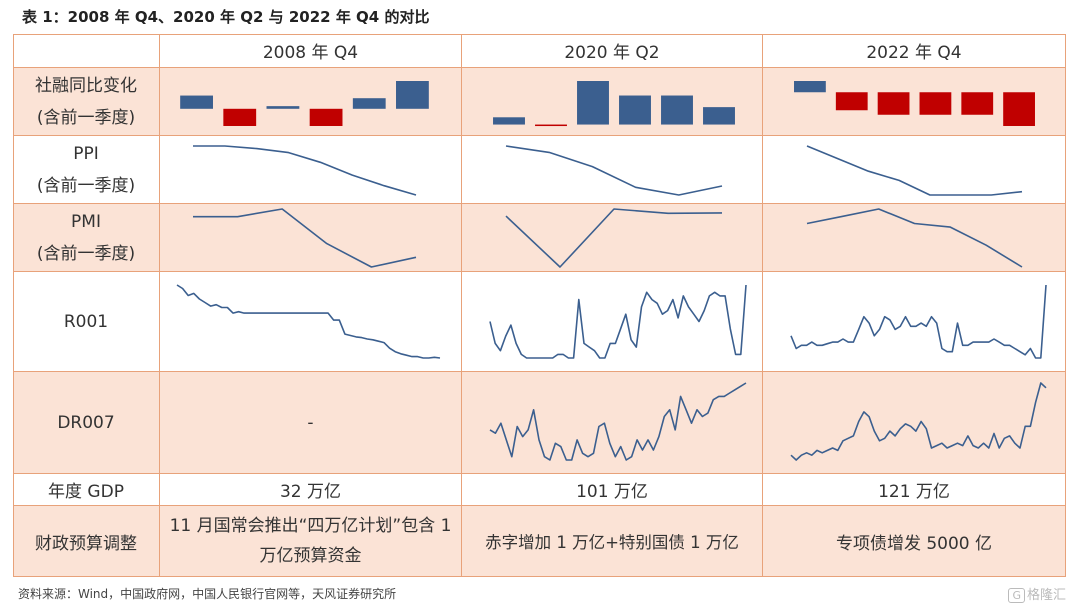  What do you see at coordinates (86, 51) in the screenshot?
I see `header-corner-cell` at bounding box center [86, 51].